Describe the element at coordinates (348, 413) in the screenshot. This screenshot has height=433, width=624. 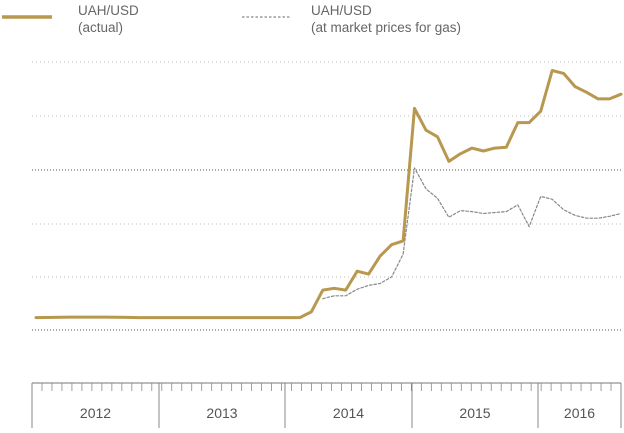
I see `x-tick-label: 2014` at that location.